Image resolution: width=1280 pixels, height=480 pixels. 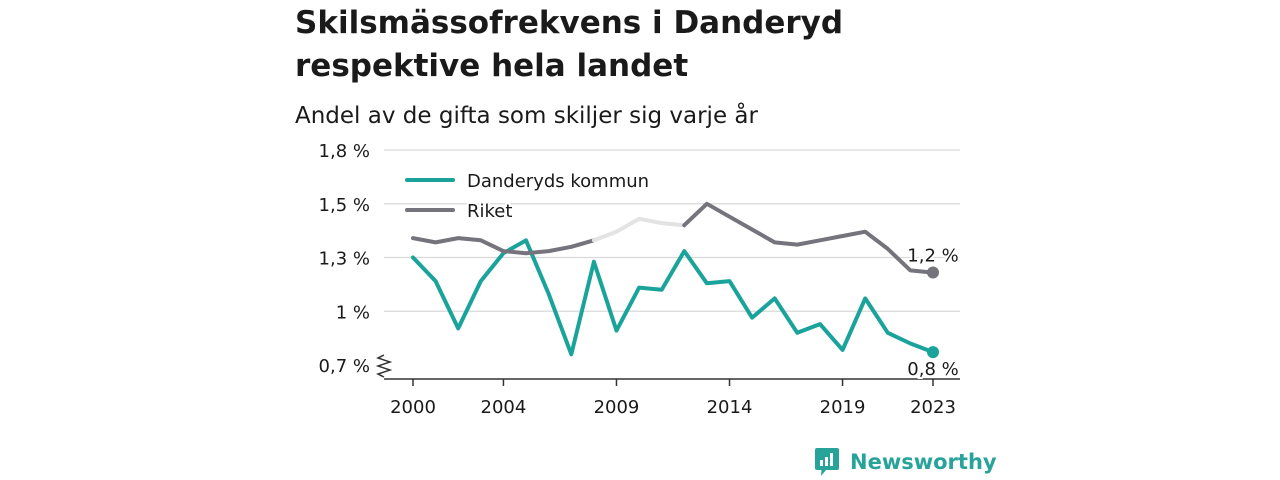 I want to click on x-tick-label: 2009, so click(x=617, y=407).